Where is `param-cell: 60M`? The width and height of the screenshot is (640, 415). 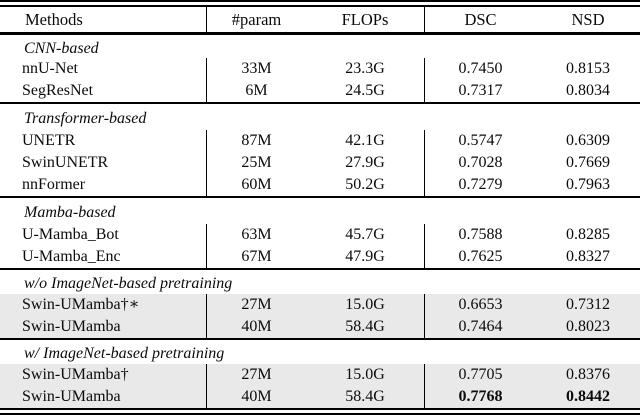
param-cell: 60M is located at coordinates (256, 185).